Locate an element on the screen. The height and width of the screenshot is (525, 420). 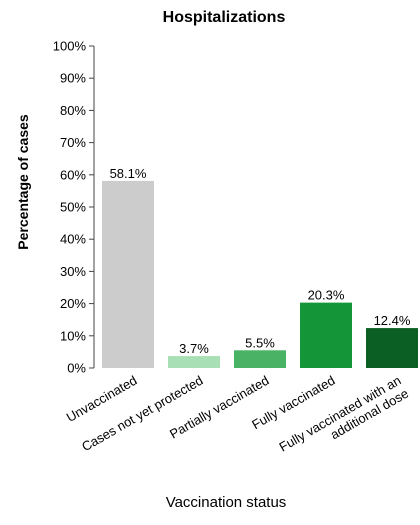
y-tick-label: 70% is located at coordinates (73, 142).